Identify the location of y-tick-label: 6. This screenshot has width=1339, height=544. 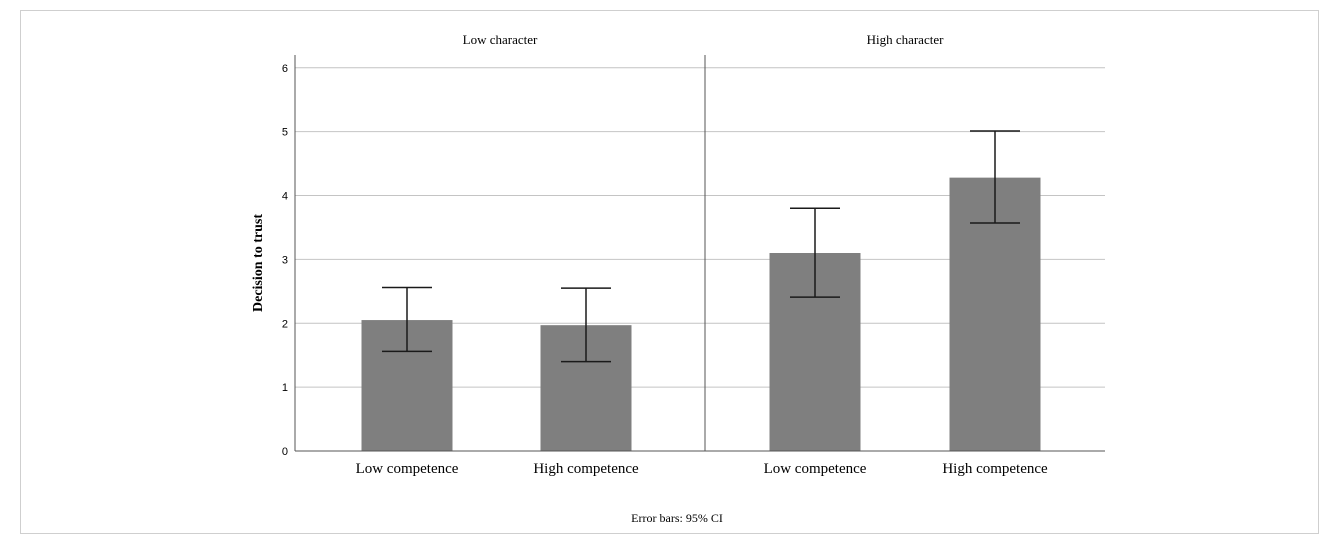
(285, 69).